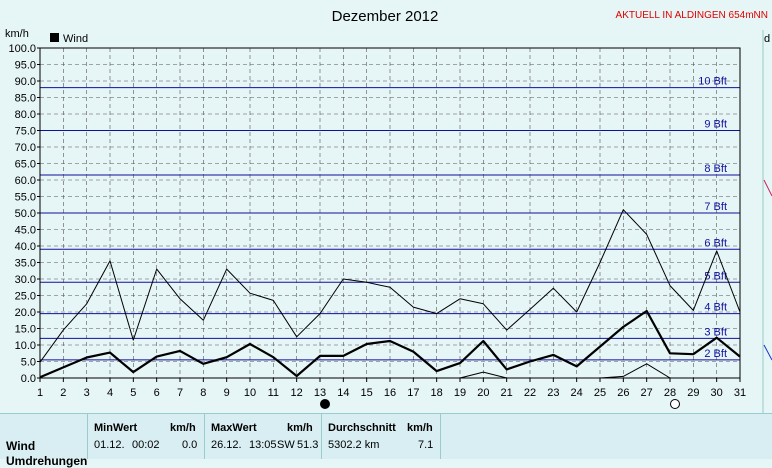 The image size is (772, 468). I want to click on min-cell: MinWert km/h 01.12. 00:02 0.0, so click(146, 436).